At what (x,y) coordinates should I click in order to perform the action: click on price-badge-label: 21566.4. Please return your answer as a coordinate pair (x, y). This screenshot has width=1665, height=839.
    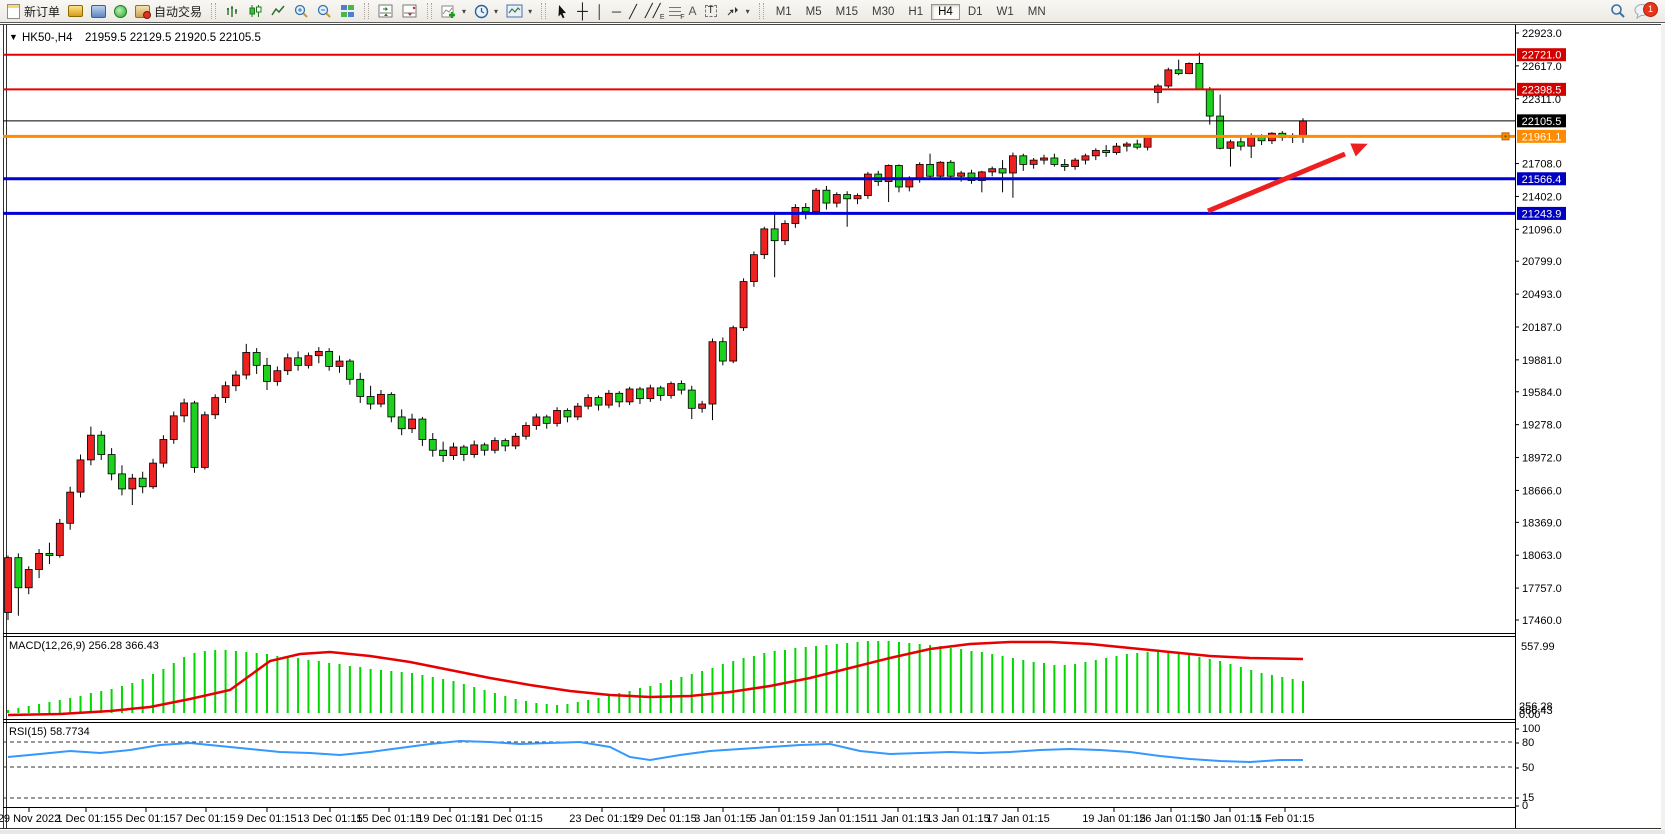
    Looking at the image, I should click on (1542, 180).